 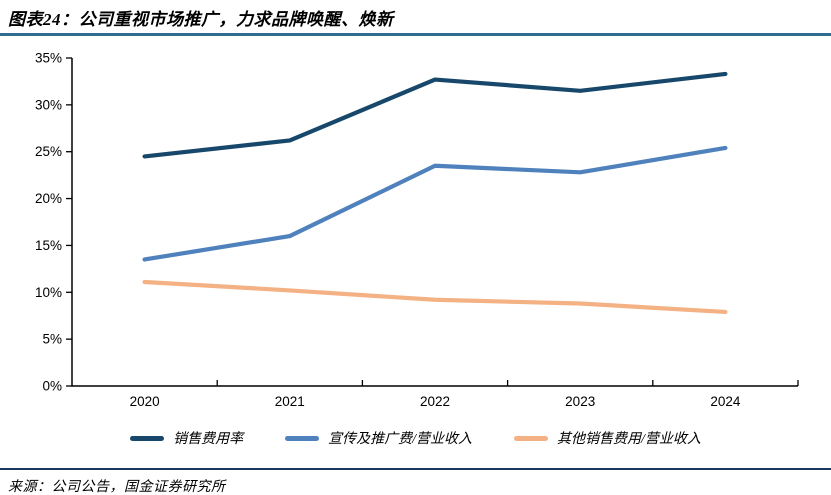 I want to click on x-tick-label: 2024, so click(x=725, y=401).